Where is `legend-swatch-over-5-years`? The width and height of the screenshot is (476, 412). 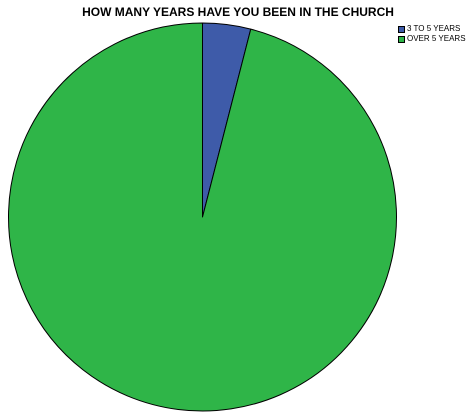
legend-swatch-over-5-years is located at coordinates (401, 39).